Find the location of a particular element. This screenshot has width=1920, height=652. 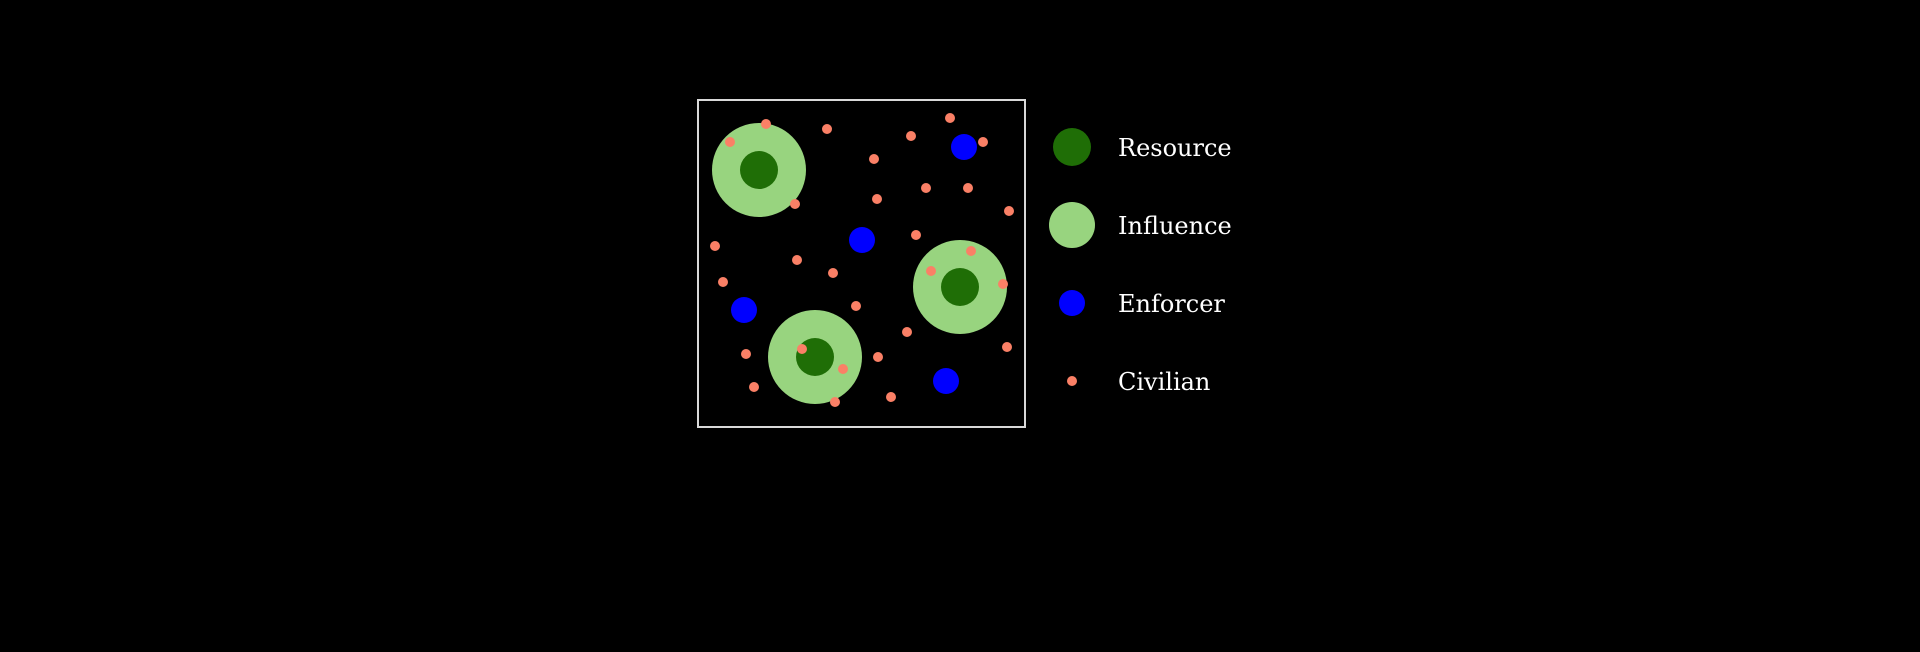

legend-item-resource: Resource is located at coordinates (1142, 147).